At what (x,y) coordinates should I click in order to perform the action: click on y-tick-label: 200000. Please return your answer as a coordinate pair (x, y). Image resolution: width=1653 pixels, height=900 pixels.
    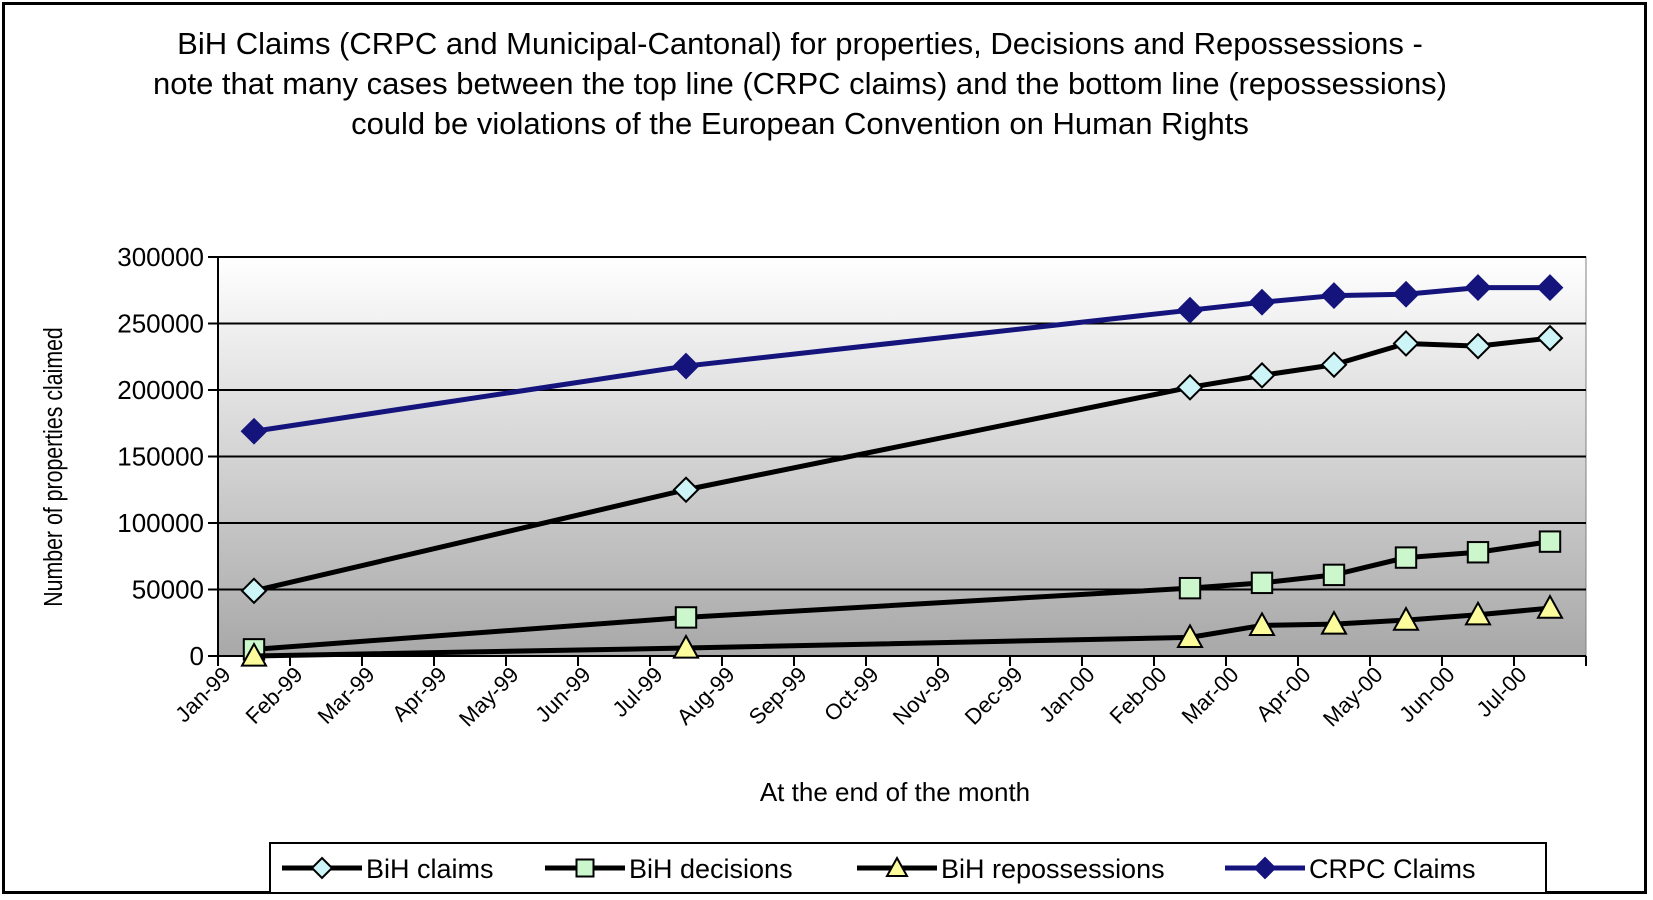
    Looking at the image, I should click on (160, 390).